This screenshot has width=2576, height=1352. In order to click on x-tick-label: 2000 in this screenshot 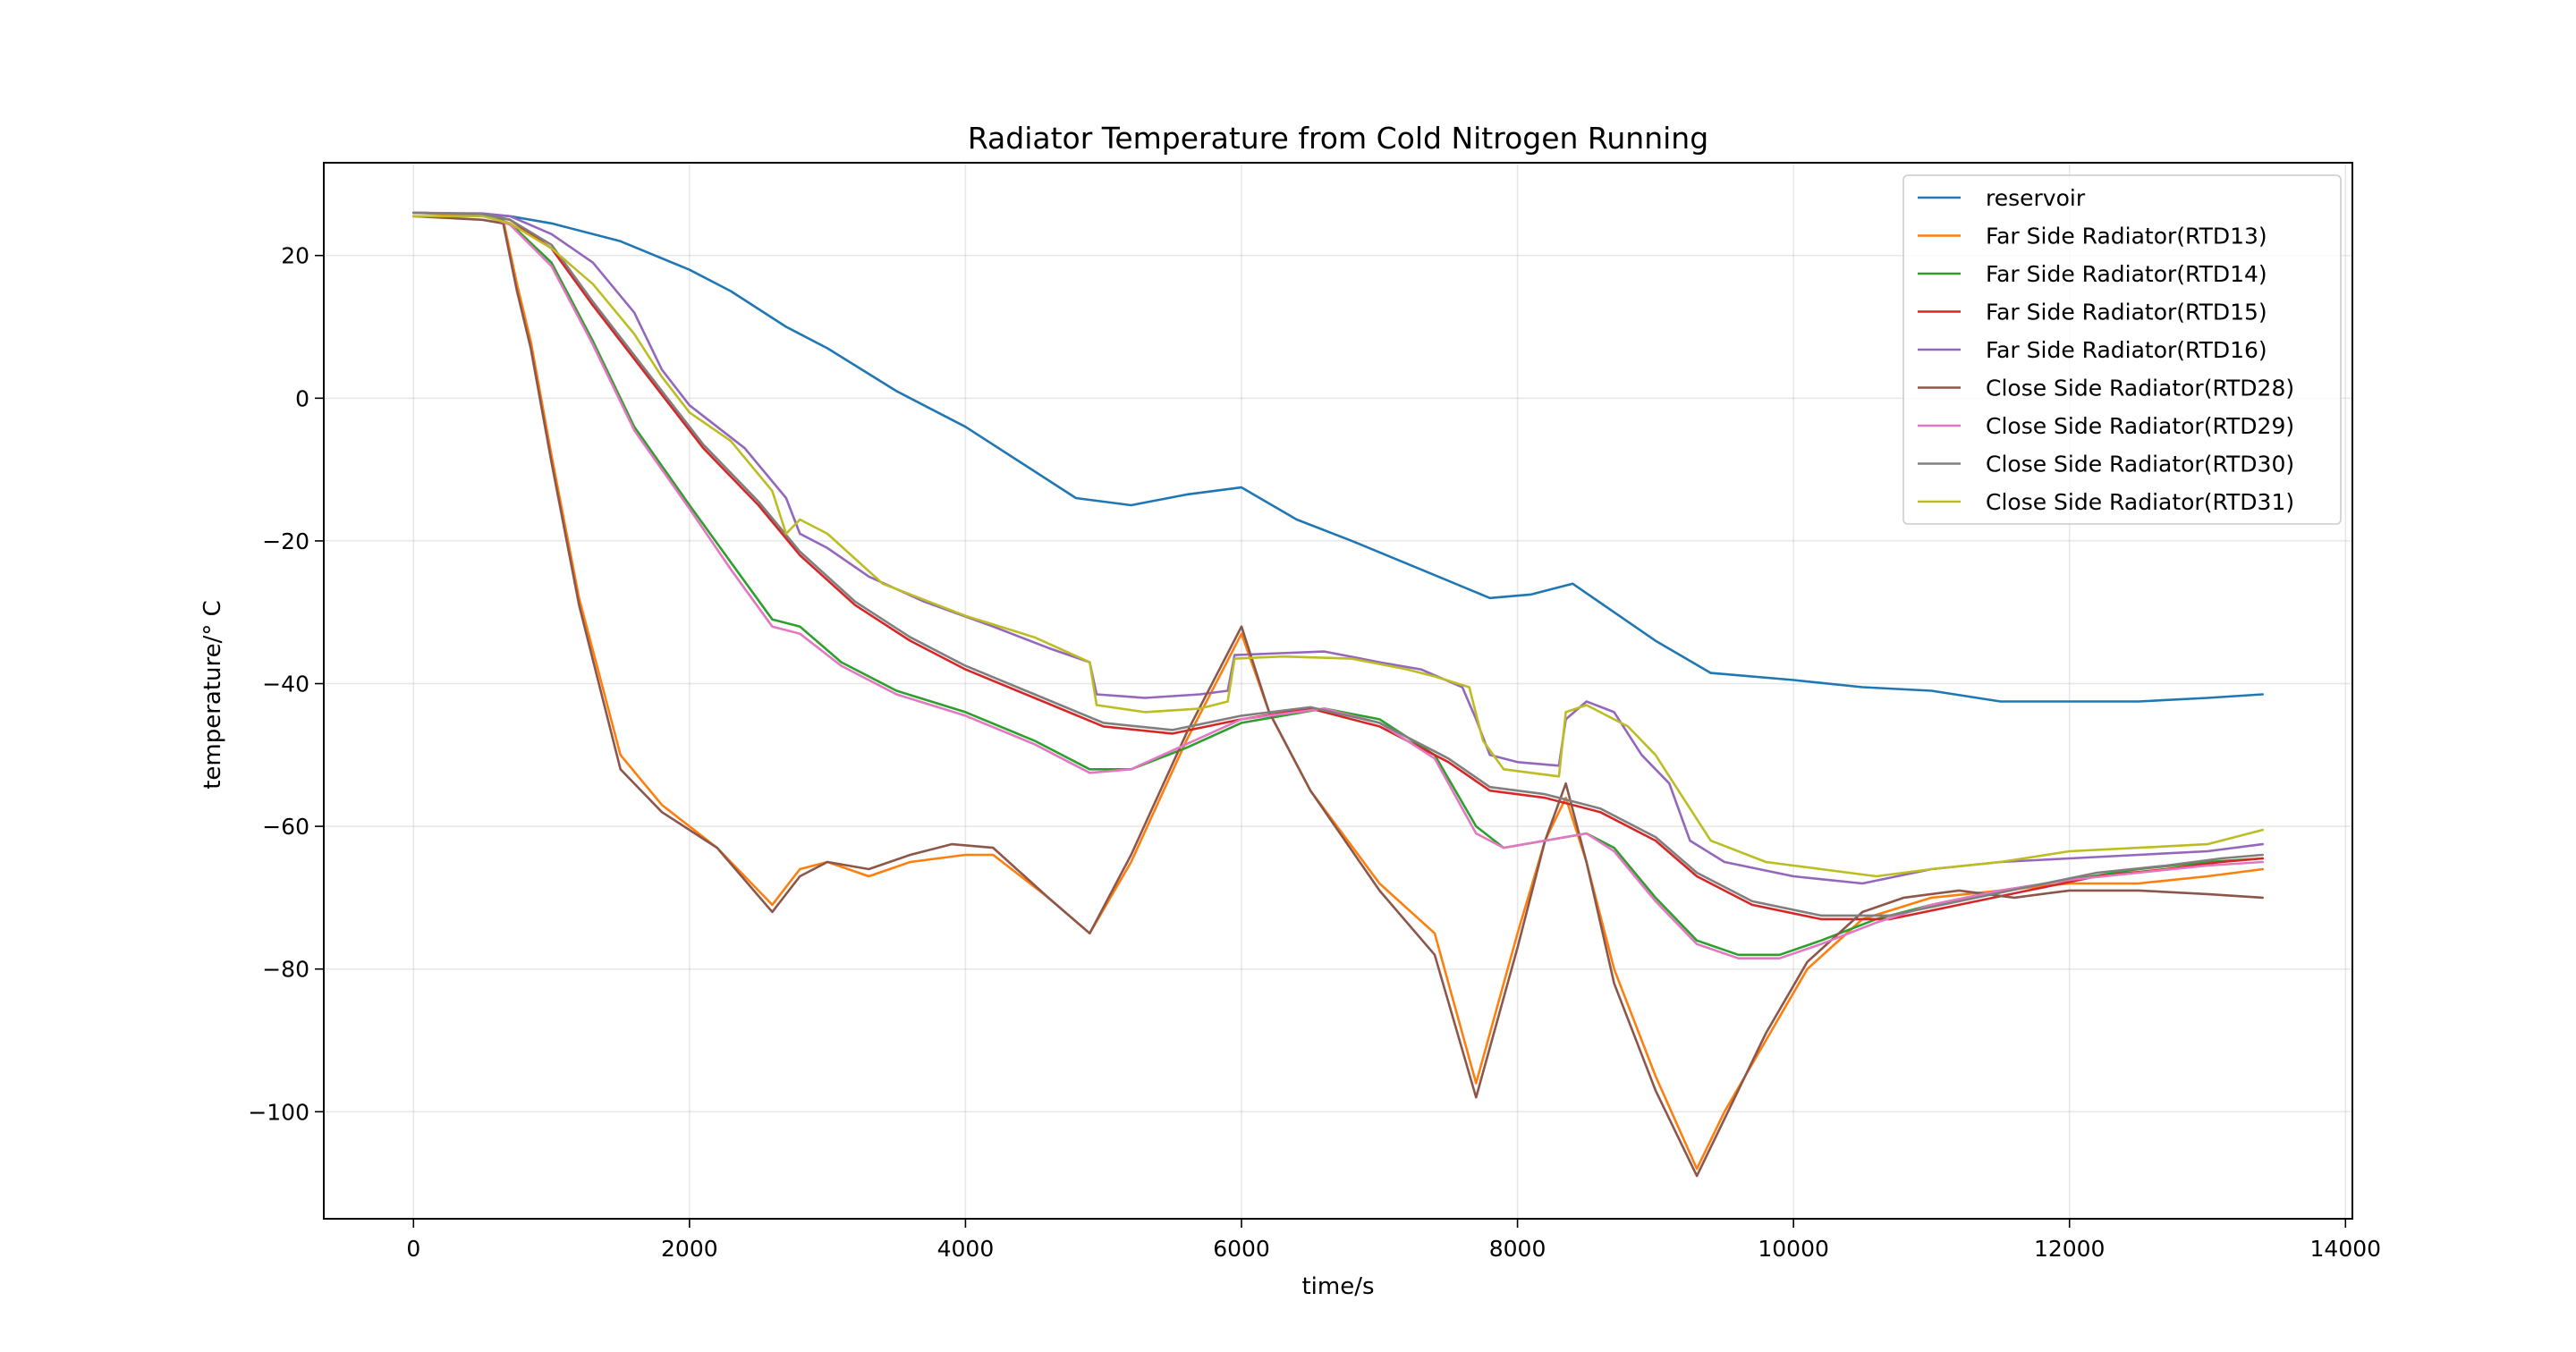, I will do `click(689, 1249)`.